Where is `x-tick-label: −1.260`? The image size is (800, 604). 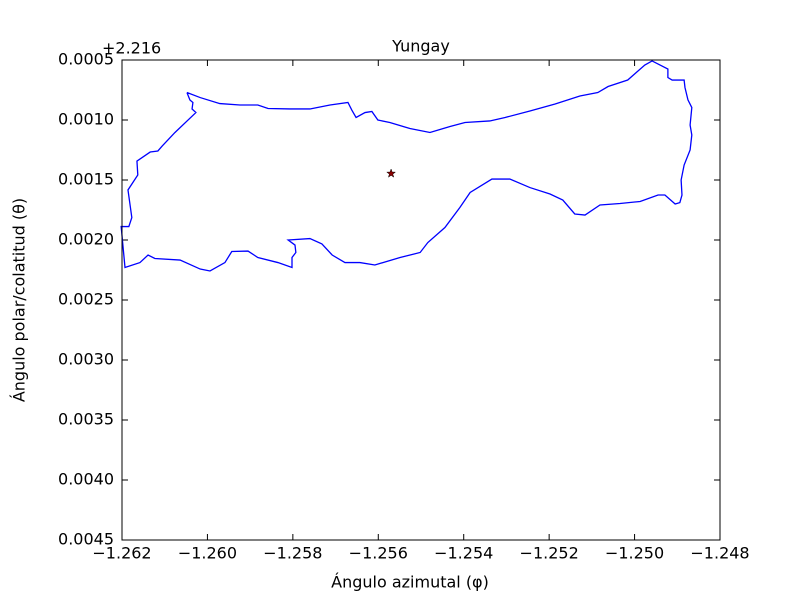
x-tick-label: −1.260 is located at coordinates (207, 553).